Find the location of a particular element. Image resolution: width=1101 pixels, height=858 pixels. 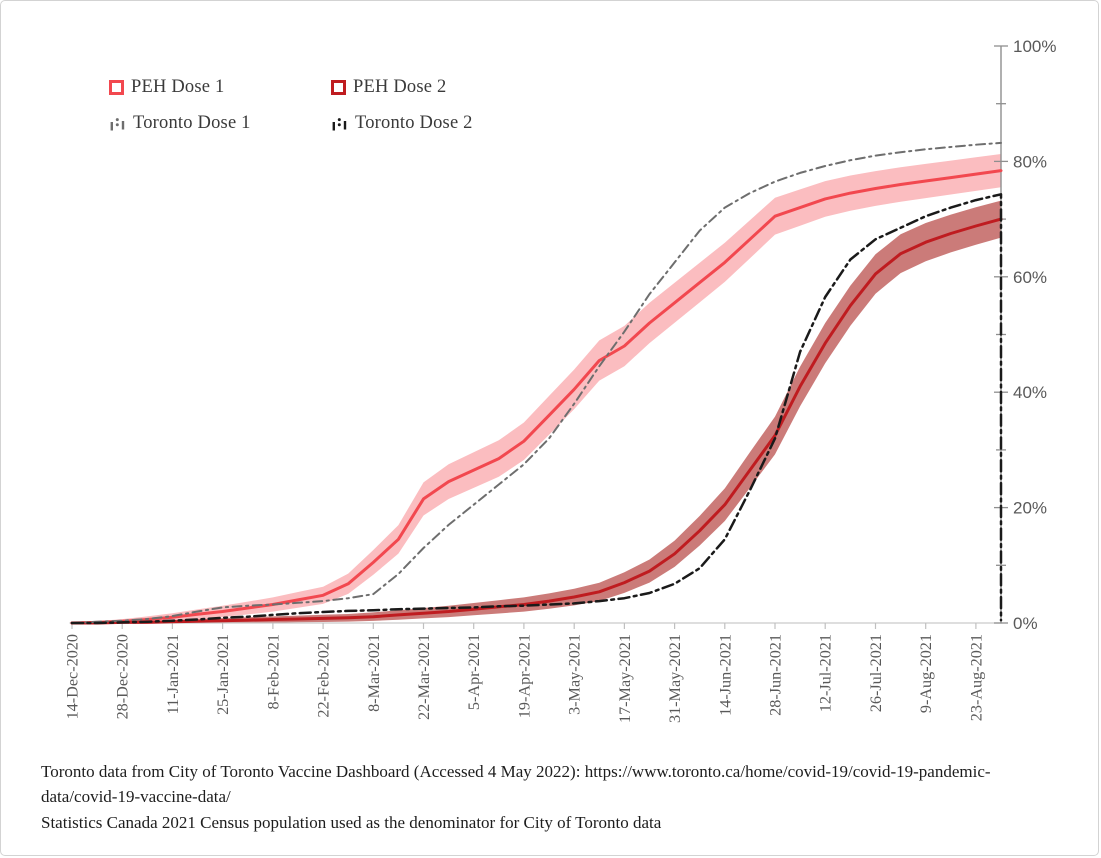

toronto-dose-1-marker-icon is located at coordinates (117, 123).